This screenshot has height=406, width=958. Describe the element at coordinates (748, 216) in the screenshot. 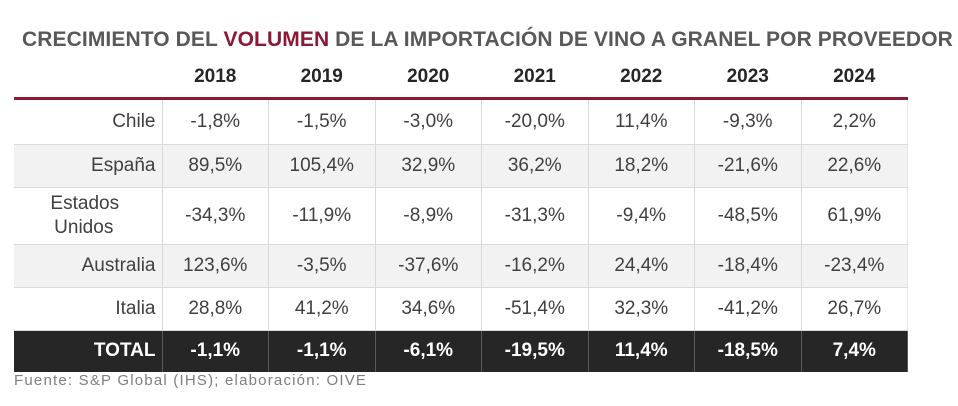

I see `table-cell: -48,5%` at that location.